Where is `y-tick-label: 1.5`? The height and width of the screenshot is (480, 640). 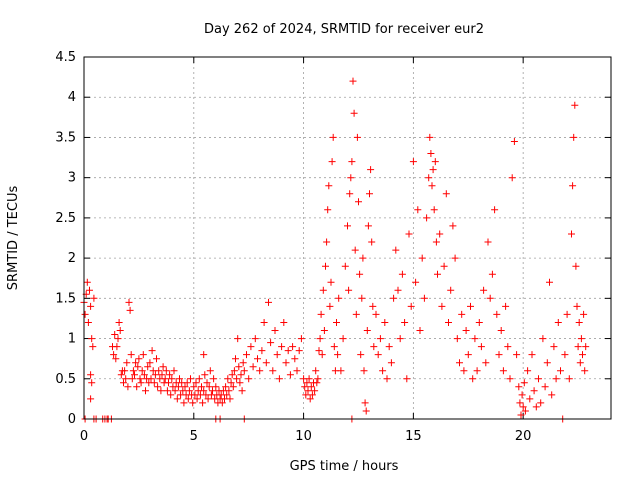 y-tick-label: 1.5 is located at coordinates (65, 298).